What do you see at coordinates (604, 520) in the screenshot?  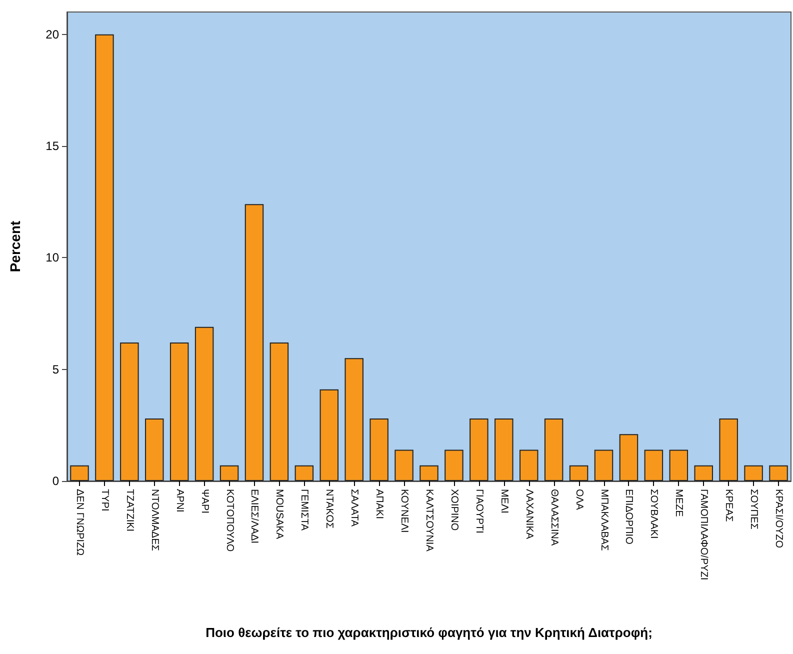 I see `x-tick-label: ΜΠΑΚΛΑΒΑΣ` at bounding box center [604, 520].